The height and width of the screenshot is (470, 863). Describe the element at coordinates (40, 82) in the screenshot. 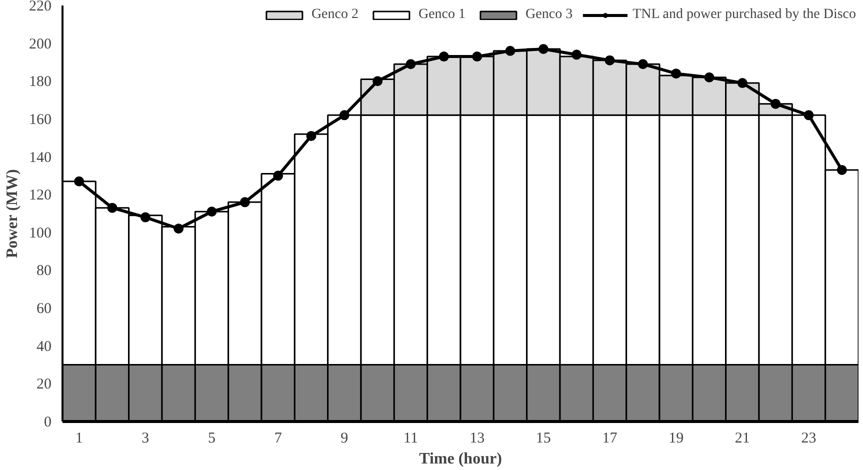

I see `y-tick-label: 180` at that location.